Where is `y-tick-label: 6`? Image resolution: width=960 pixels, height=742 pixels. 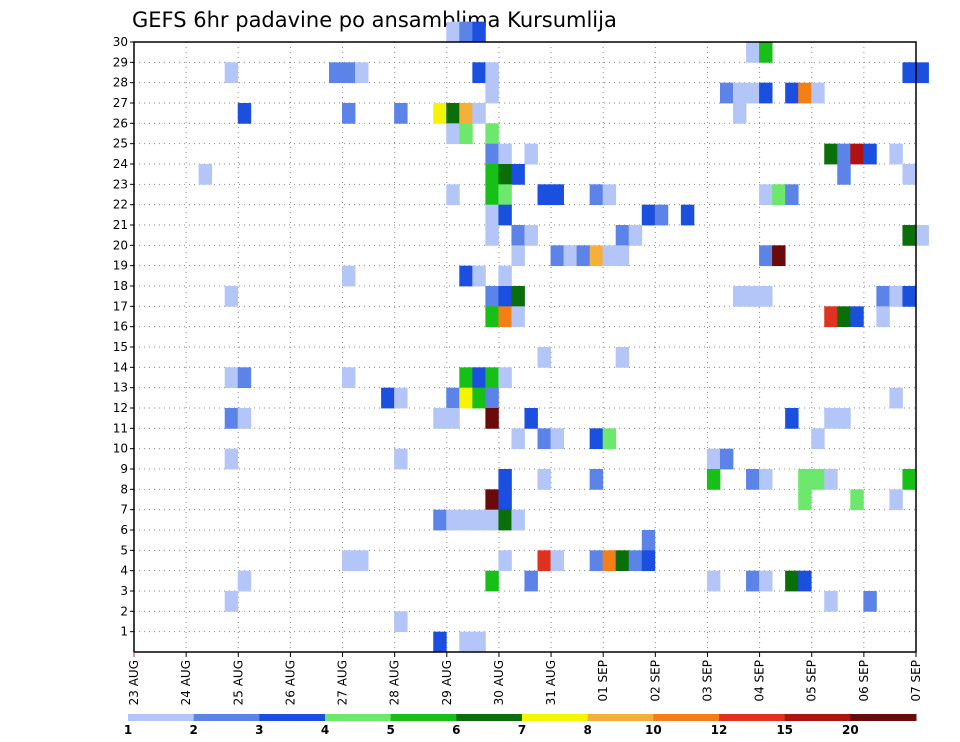 y-tick-label: 6 is located at coordinates (124, 530).